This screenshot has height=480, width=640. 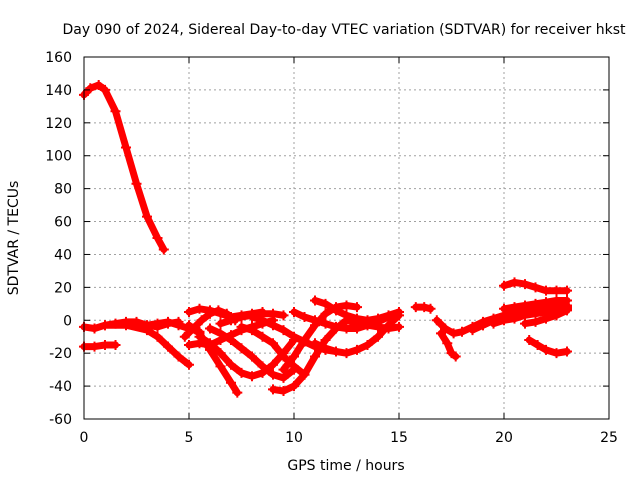 What do you see at coordinates (63, 255) in the screenshot?
I see `y-tick-label: 40` at bounding box center [63, 255].